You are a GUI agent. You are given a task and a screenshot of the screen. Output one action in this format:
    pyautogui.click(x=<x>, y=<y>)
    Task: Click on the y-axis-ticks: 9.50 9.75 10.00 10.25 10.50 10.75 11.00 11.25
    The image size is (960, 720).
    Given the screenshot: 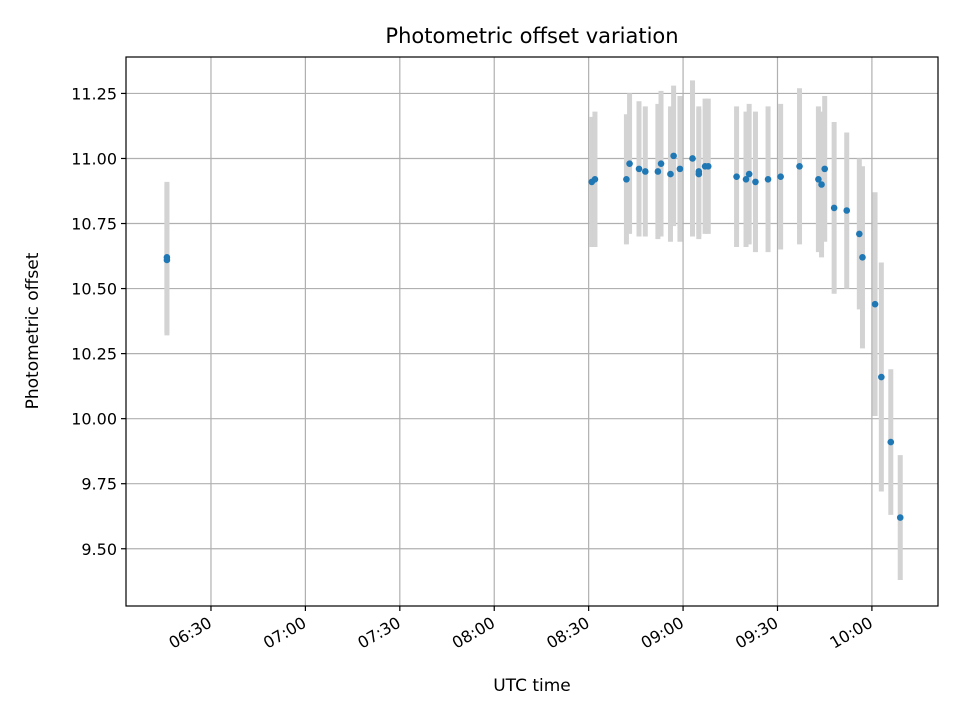 What is the action you would take?
    pyautogui.click(x=98, y=321)
    